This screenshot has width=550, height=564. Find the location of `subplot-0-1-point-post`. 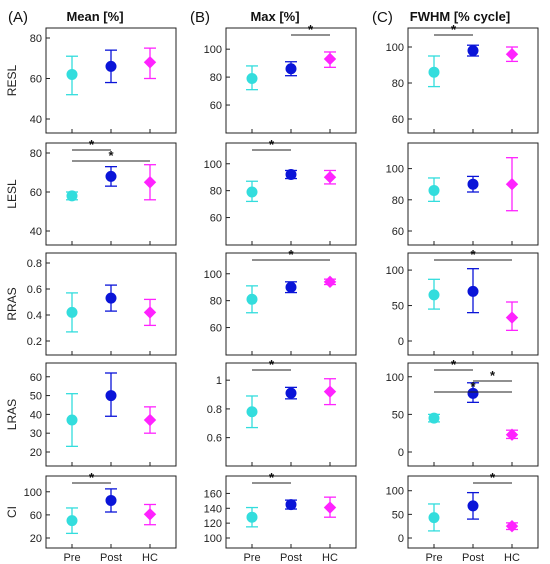

subplot-0-1-point-post is located at coordinates (291, 69).